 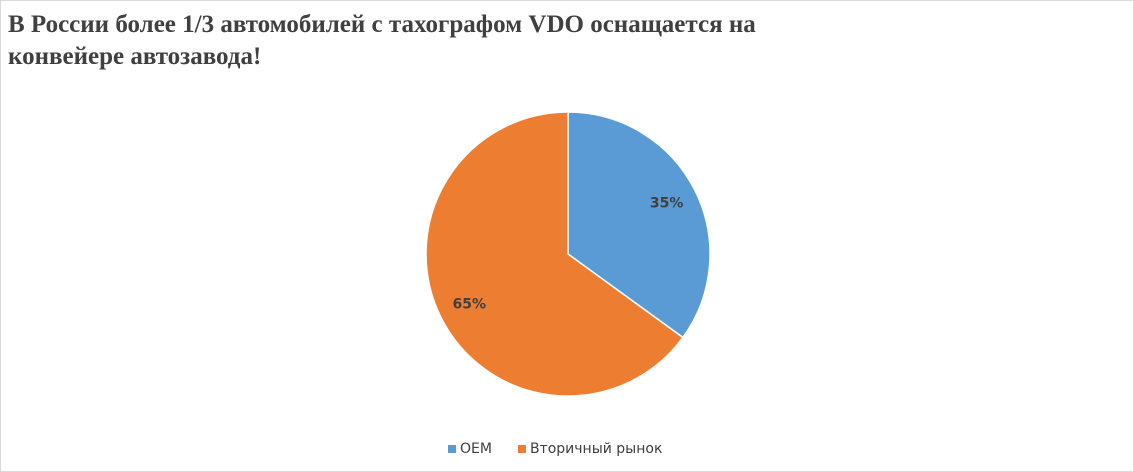 What do you see at coordinates (476, 449) in the screenshot?
I see `legend-label: OEM` at bounding box center [476, 449].